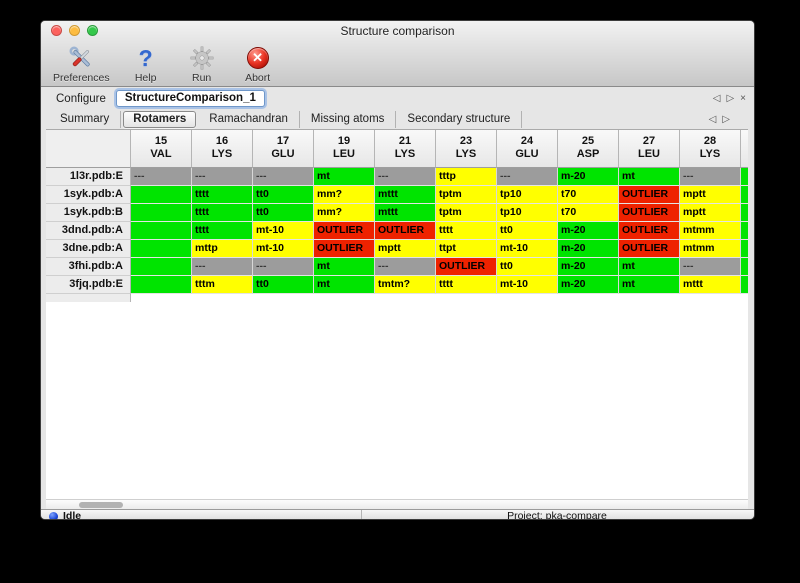 Image resolution: width=800 pixels, height=583 pixels. What do you see at coordinates (716, 98) in the screenshot?
I see `prev-configuration-icon: ◁` at bounding box center [716, 98].